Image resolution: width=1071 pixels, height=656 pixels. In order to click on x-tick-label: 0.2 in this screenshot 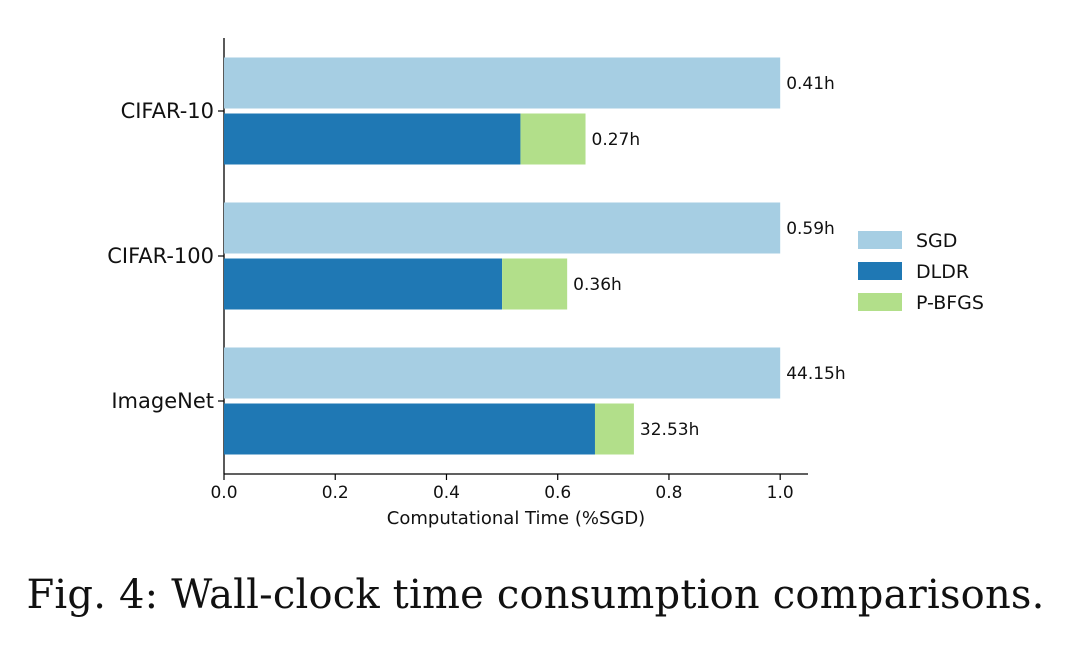, I will do `click(335, 493)`.